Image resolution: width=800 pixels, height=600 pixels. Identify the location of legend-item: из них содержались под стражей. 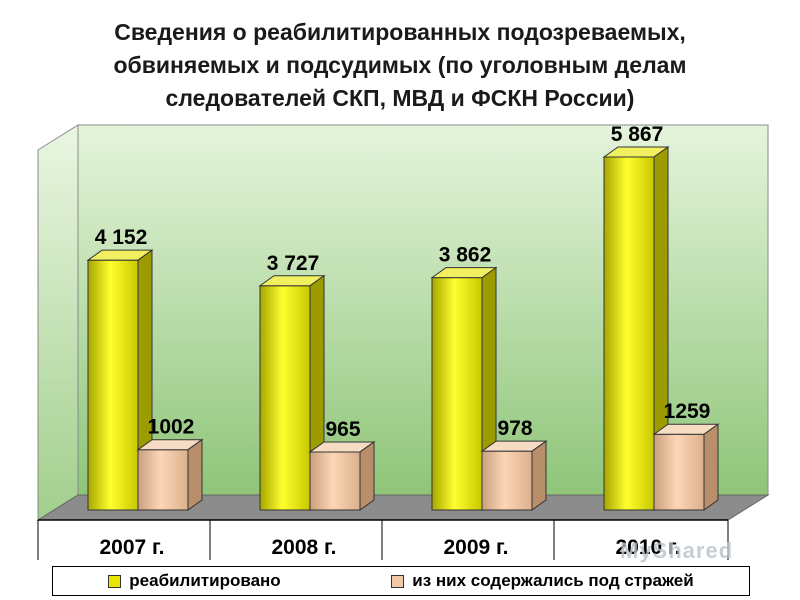
(542, 581).